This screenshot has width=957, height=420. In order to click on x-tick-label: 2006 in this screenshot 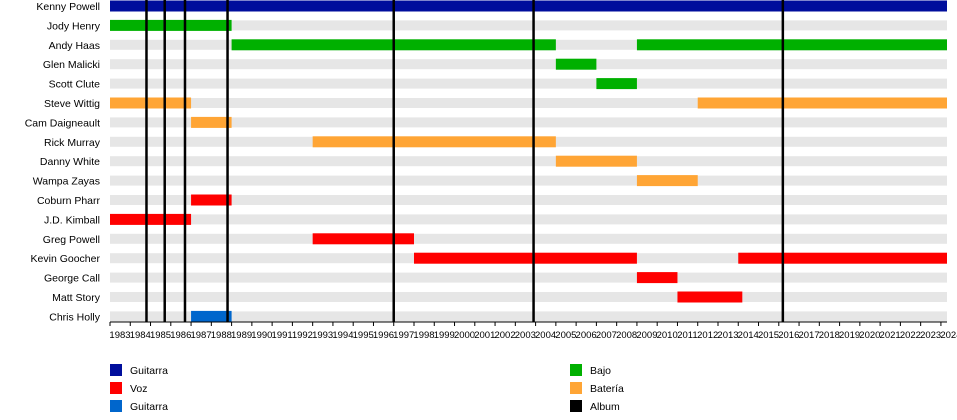, I will do `click(586, 335)`.